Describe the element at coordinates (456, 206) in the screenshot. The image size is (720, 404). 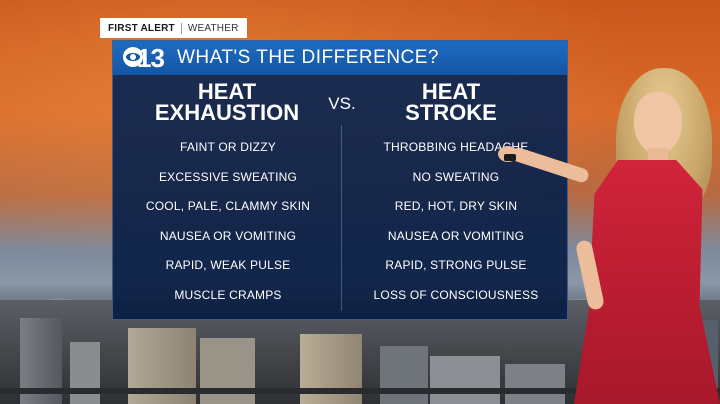
I see `symptom-item: RED, HOT, DRY SKIN` at that location.